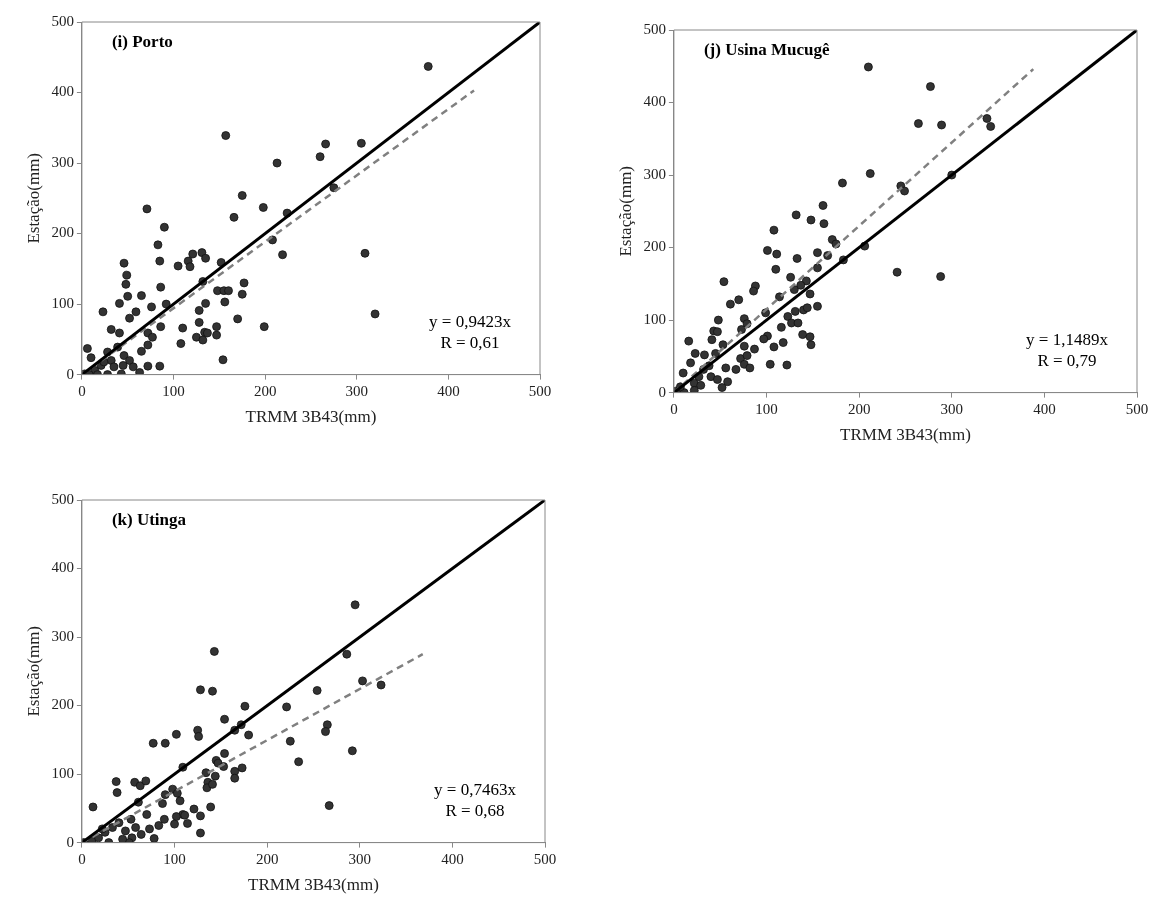  Describe the element at coordinates (470, 321) in the screenshot. I see `annotation: y = 0,9423x` at that location.